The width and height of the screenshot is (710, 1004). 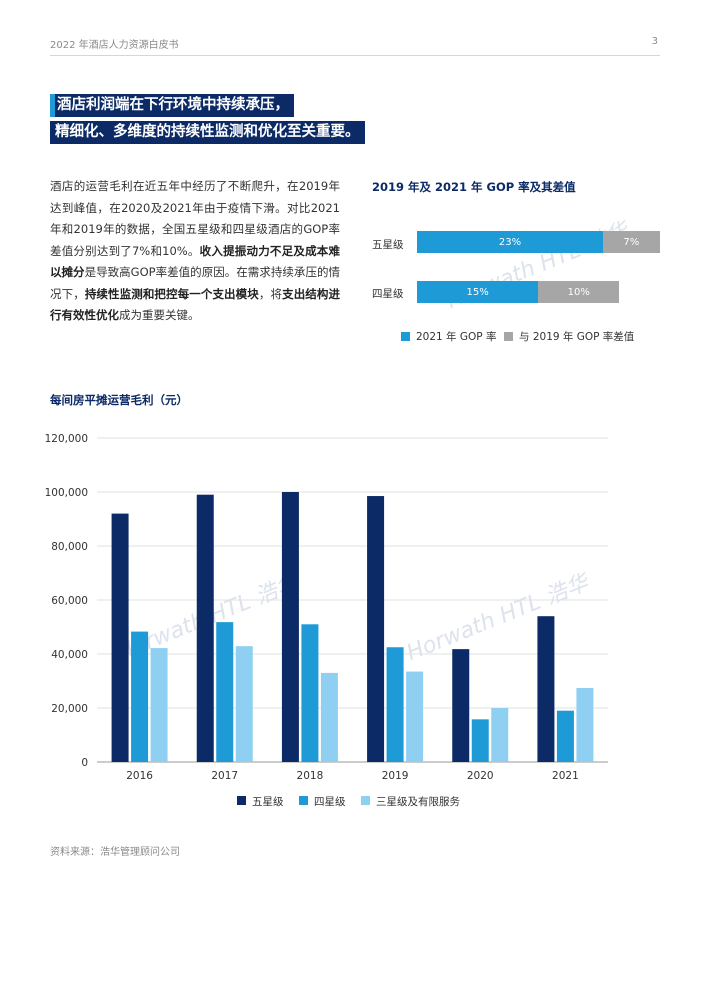 What do you see at coordinates (139, 776) in the screenshot?
I see `x-tick-label: 2016` at bounding box center [139, 776].